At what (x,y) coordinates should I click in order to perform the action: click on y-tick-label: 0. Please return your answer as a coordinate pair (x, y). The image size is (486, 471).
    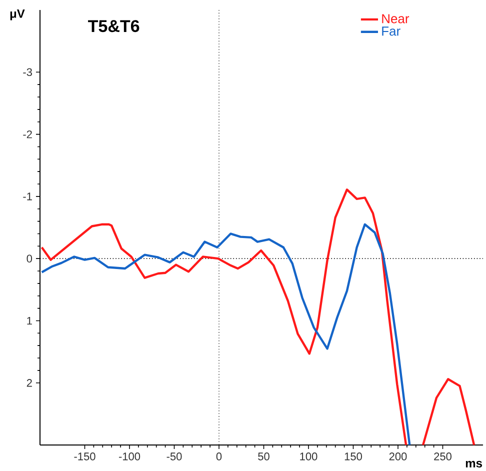
    Looking at the image, I should click on (29, 258).